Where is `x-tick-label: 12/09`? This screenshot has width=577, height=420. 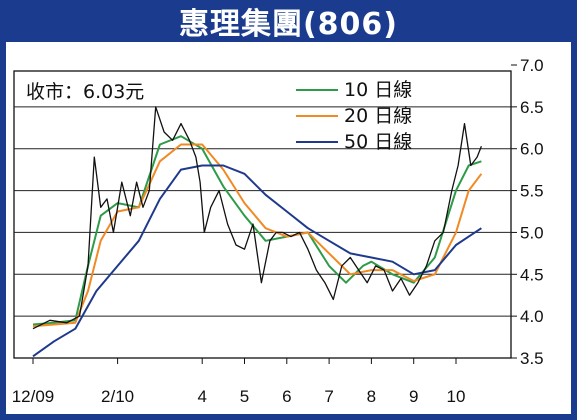 x-tick-label: 12/09 is located at coordinates (33, 396).